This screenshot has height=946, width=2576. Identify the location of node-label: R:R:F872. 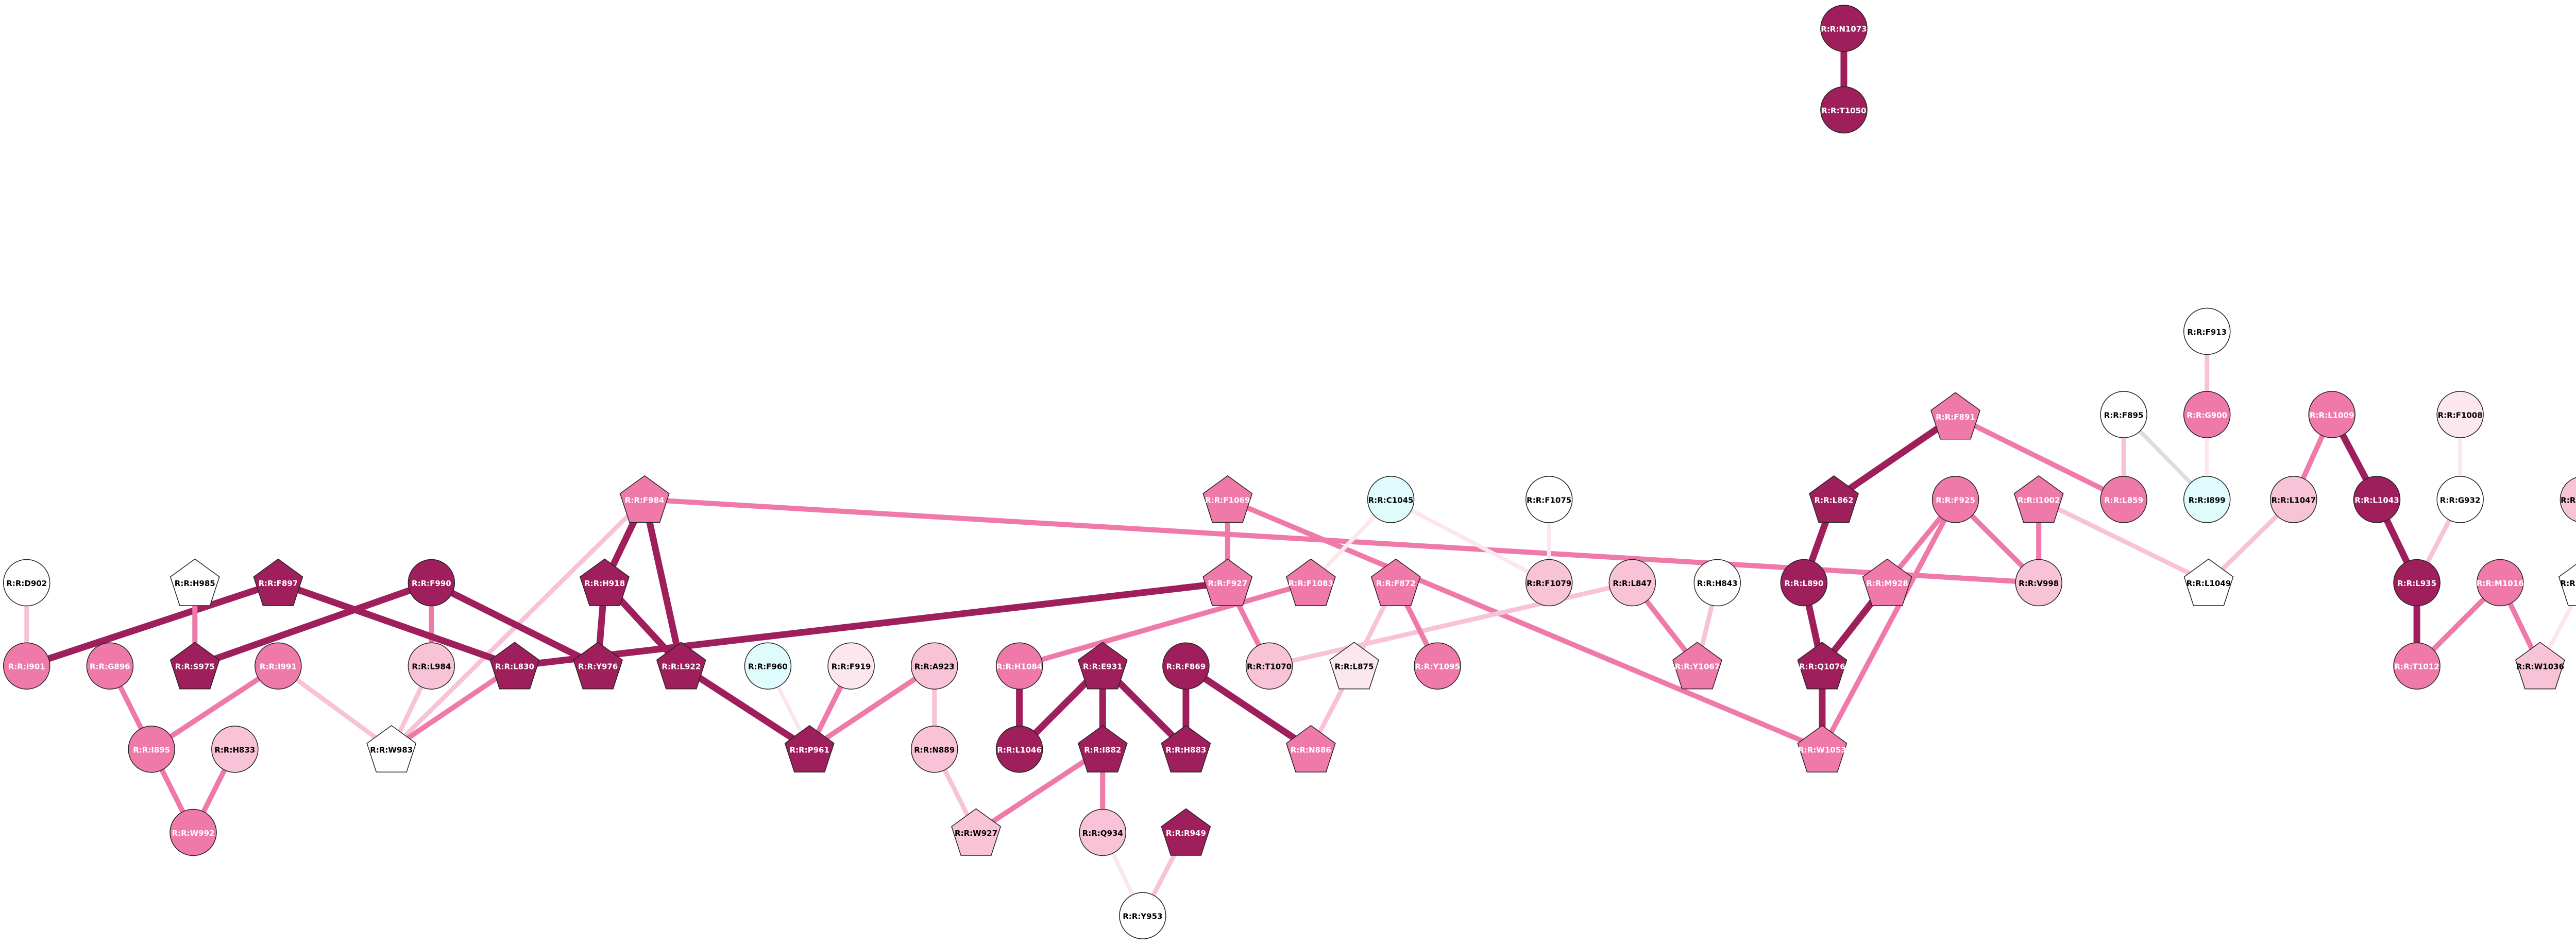
(1396, 583).